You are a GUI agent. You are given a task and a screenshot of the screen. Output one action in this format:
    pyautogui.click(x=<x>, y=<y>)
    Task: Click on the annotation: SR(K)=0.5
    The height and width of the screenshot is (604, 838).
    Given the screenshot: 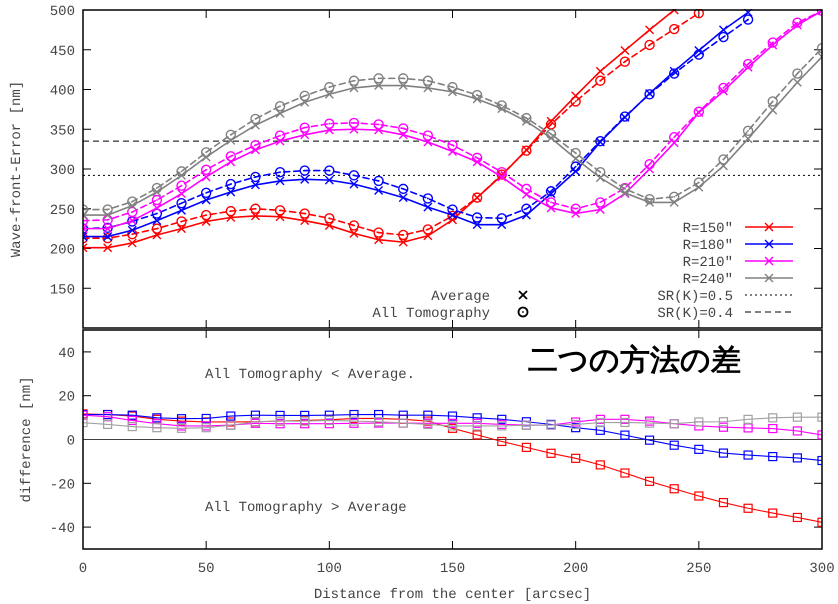 What is the action you would take?
    pyautogui.click(x=695, y=297)
    